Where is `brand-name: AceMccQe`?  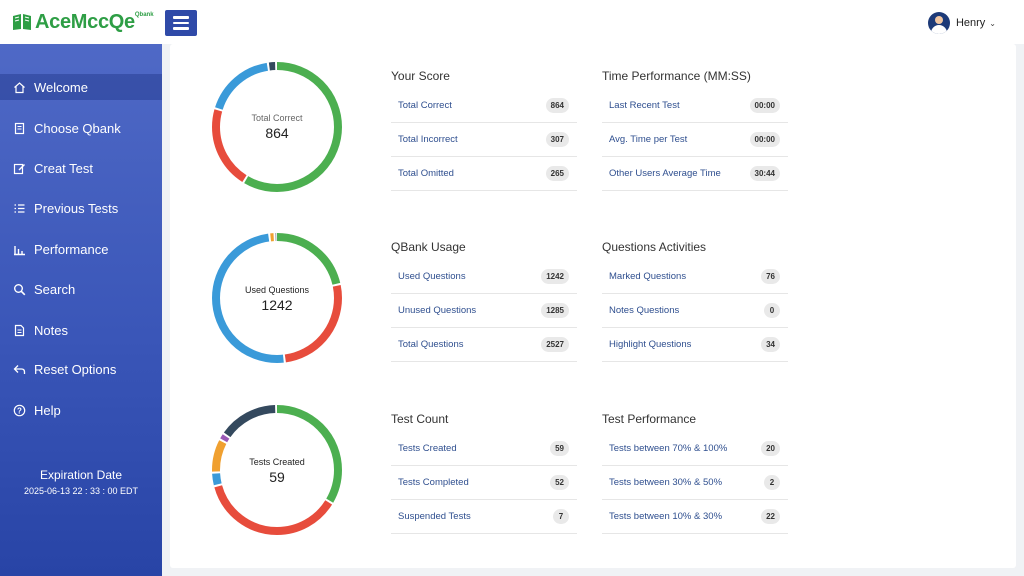
brand-name: AceMccQe is located at coordinates (85, 21).